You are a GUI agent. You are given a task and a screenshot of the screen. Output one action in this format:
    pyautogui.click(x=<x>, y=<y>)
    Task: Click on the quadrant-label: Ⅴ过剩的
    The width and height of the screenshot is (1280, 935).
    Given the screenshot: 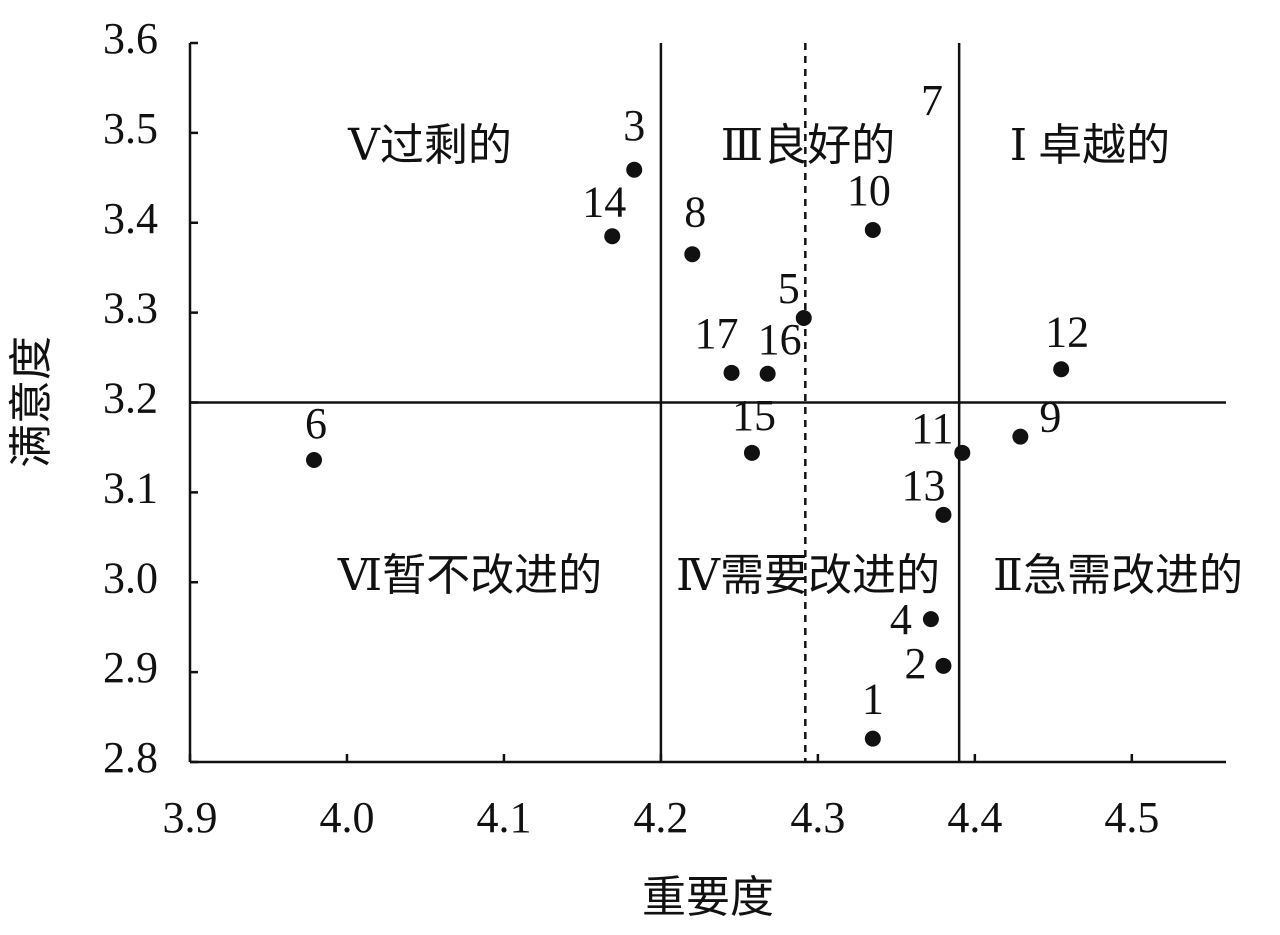 What is the action you would take?
    pyautogui.click(x=429, y=145)
    